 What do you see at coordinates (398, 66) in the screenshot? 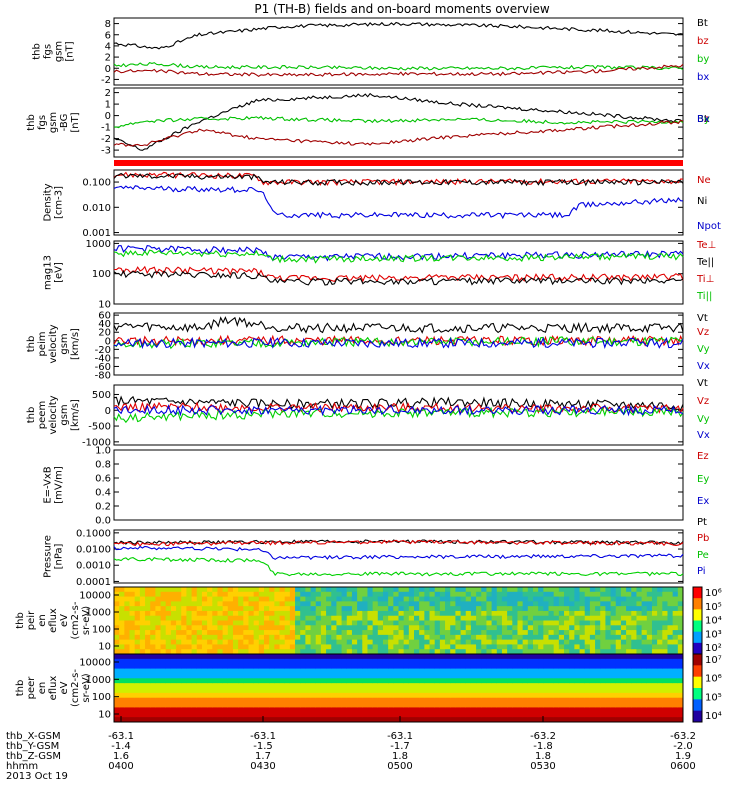
I see `series-by-line` at bounding box center [398, 66].